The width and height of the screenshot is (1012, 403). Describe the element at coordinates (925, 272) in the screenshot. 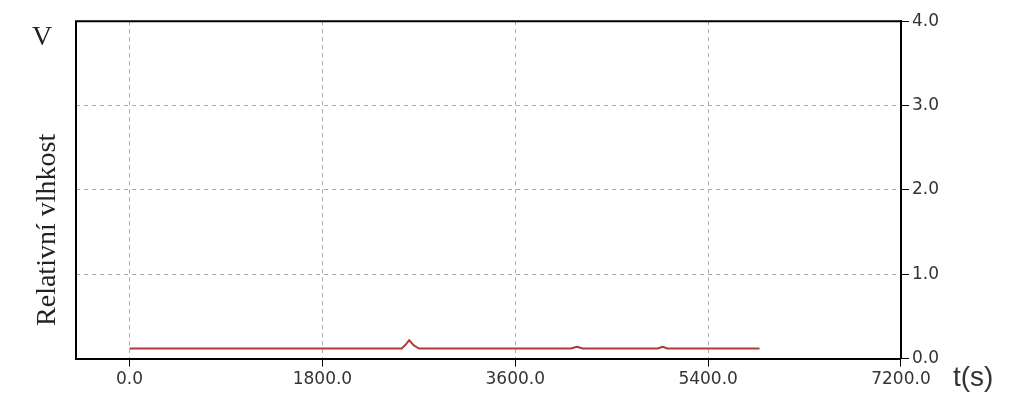

I see `y-tick-label: 1.0` at that location.